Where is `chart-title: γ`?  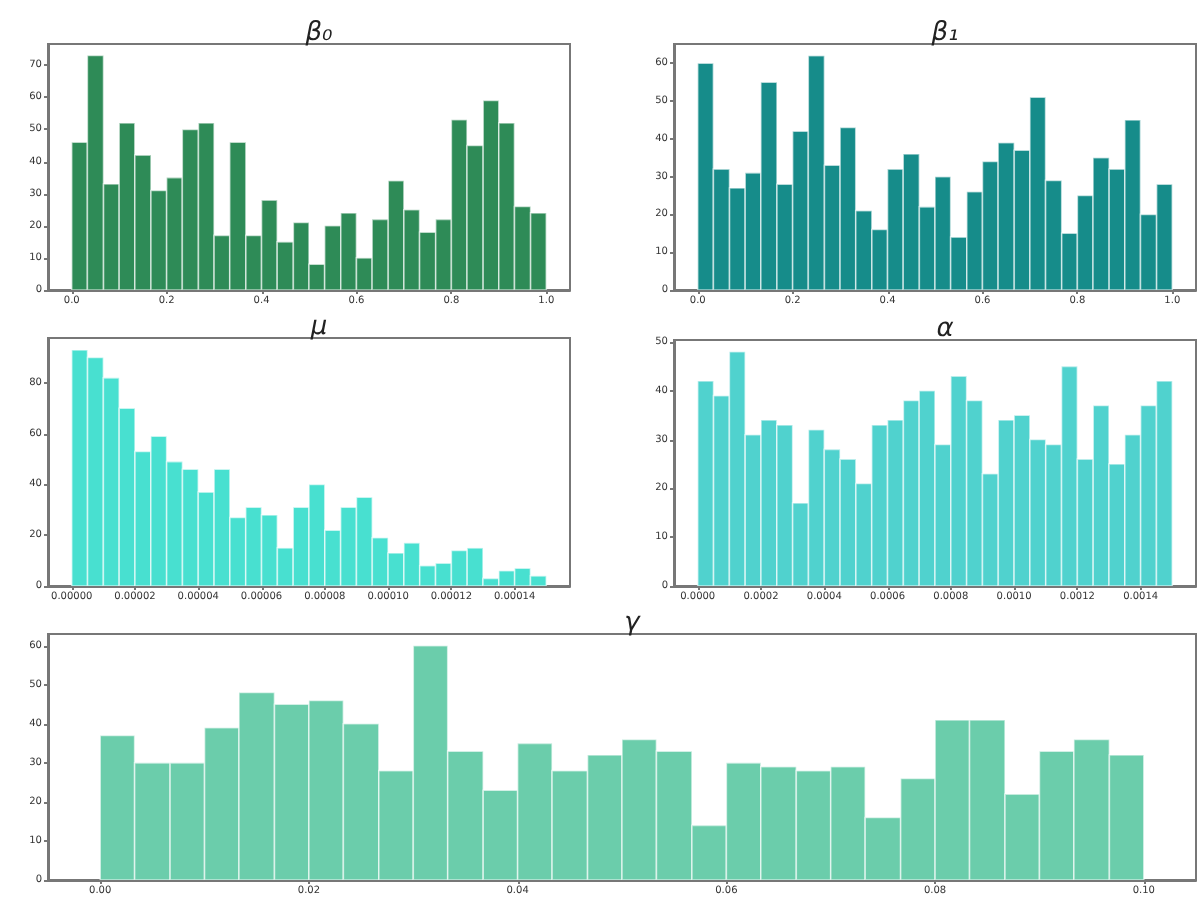
chart-title: γ is located at coordinates (633, 623).